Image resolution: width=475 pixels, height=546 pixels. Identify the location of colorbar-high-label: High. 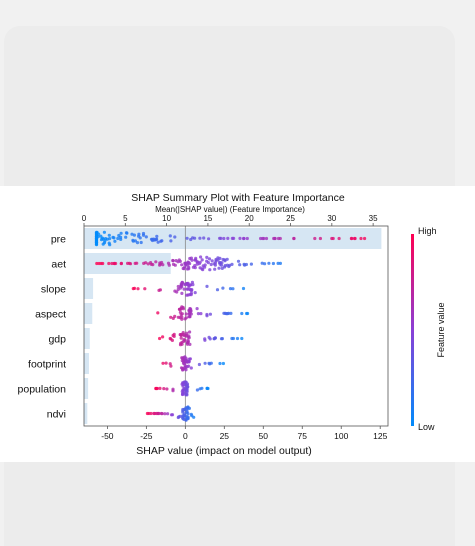
(427, 231).